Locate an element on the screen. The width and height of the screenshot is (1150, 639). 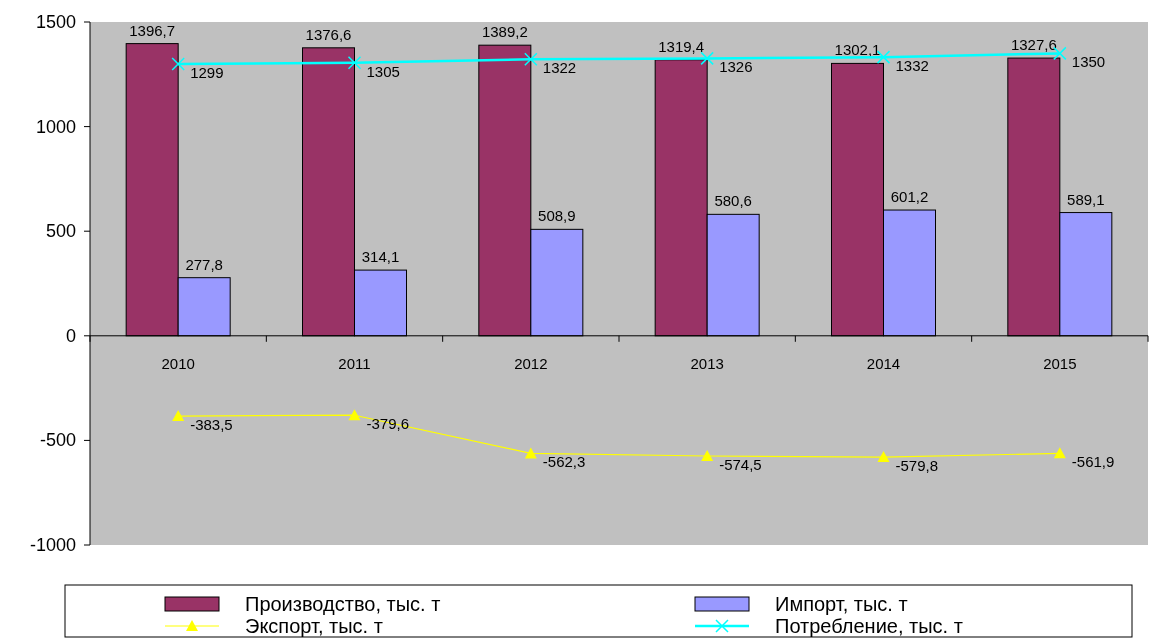
legend-label: Импорт, тыс. т is located at coordinates (841, 604).